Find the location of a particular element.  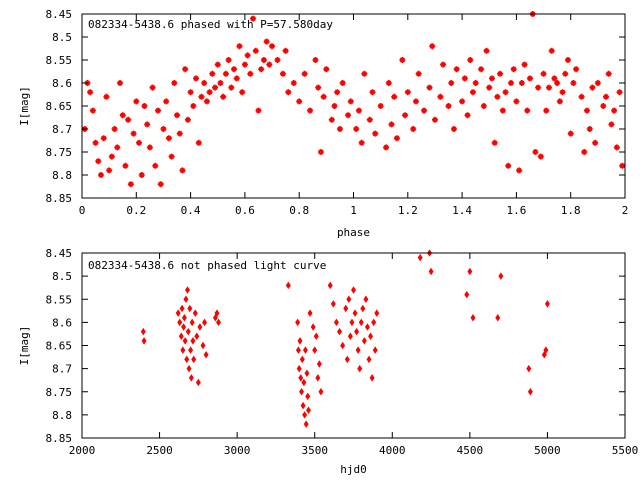

unphased-x-tick-label: 3500 is located at coordinates (314, 450).